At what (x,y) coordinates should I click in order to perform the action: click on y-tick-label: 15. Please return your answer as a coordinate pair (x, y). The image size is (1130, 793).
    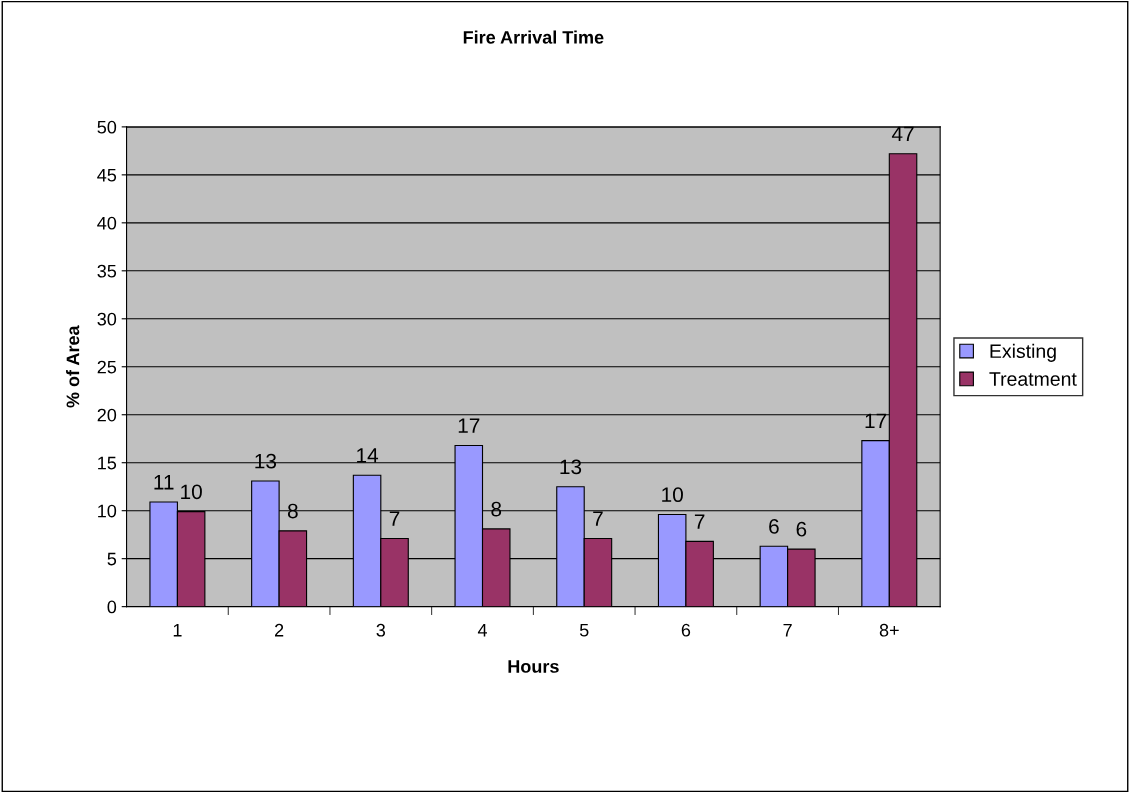
    Looking at the image, I should click on (107, 463).